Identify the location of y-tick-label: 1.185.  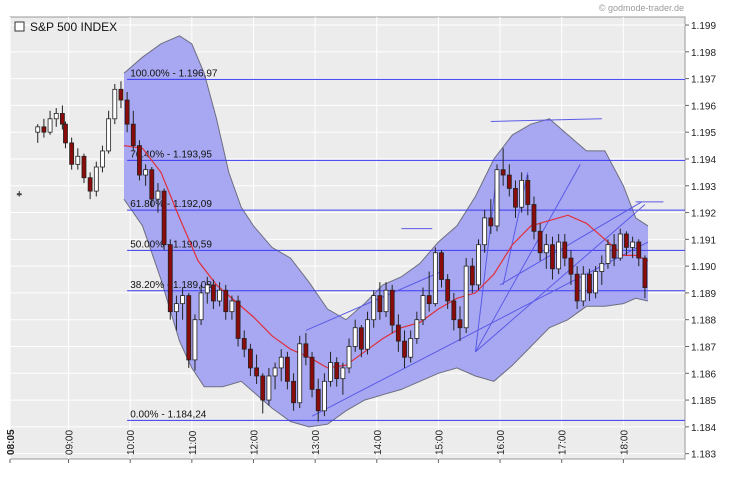
(703, 401).